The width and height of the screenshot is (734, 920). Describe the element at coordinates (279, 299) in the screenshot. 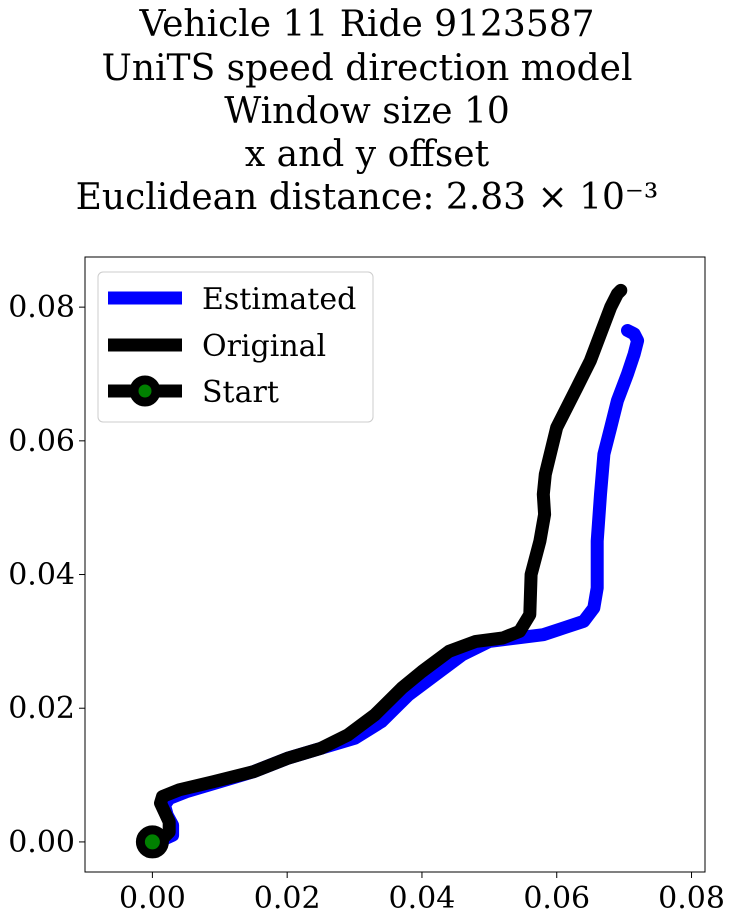

I see `legend-label: Estimated` at that location.